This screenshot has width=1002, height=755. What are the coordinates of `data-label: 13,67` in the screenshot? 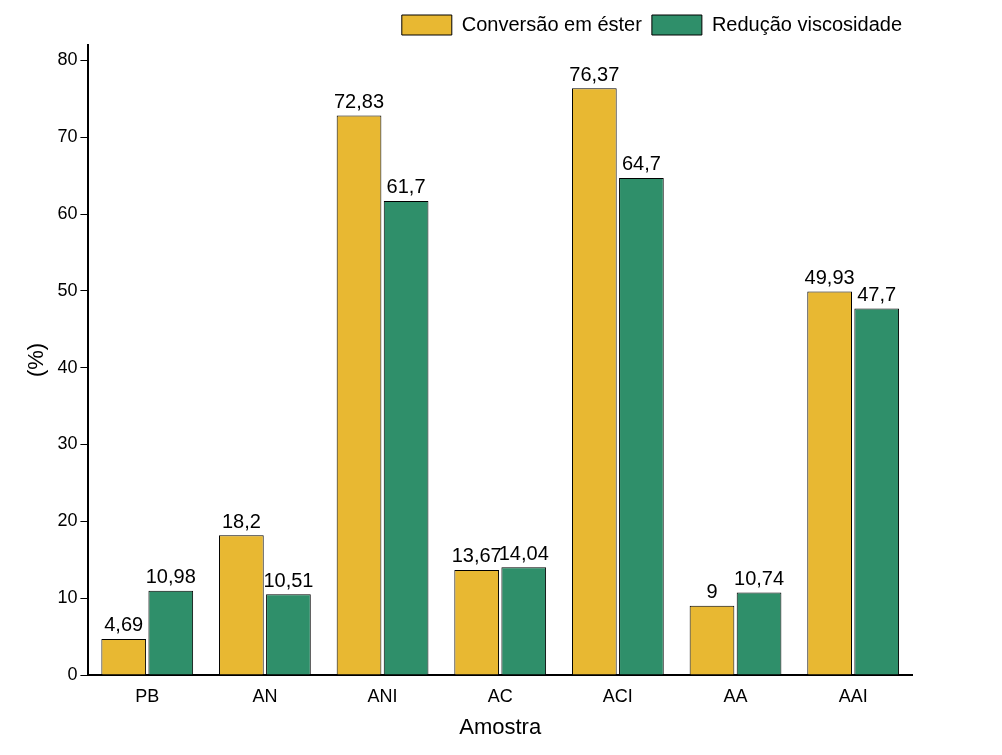 It's located at (476, 555).